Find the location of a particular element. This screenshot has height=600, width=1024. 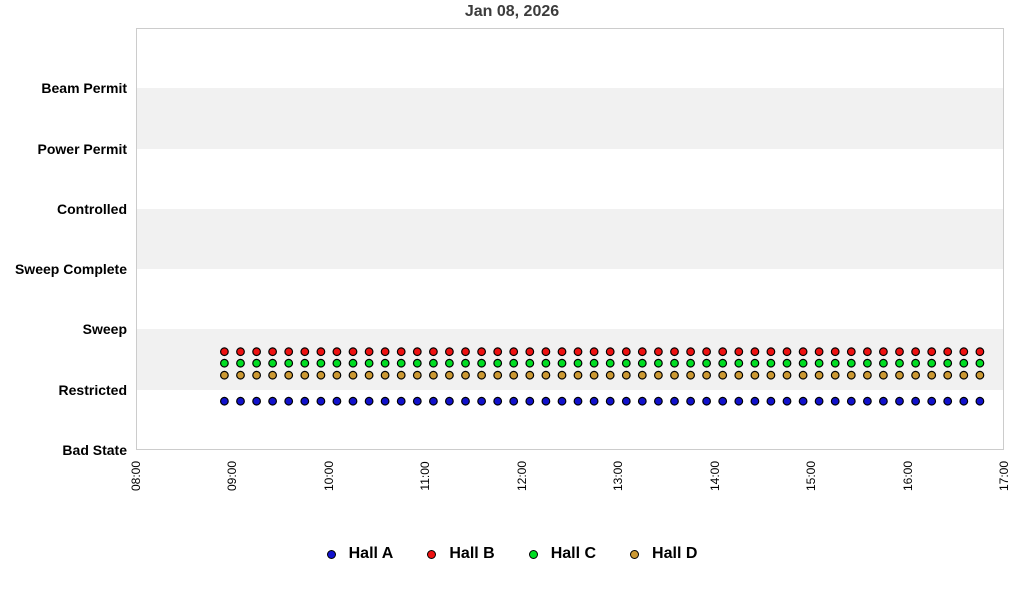

x-tick-label: 11:00 is located at coordinates (425, 476).